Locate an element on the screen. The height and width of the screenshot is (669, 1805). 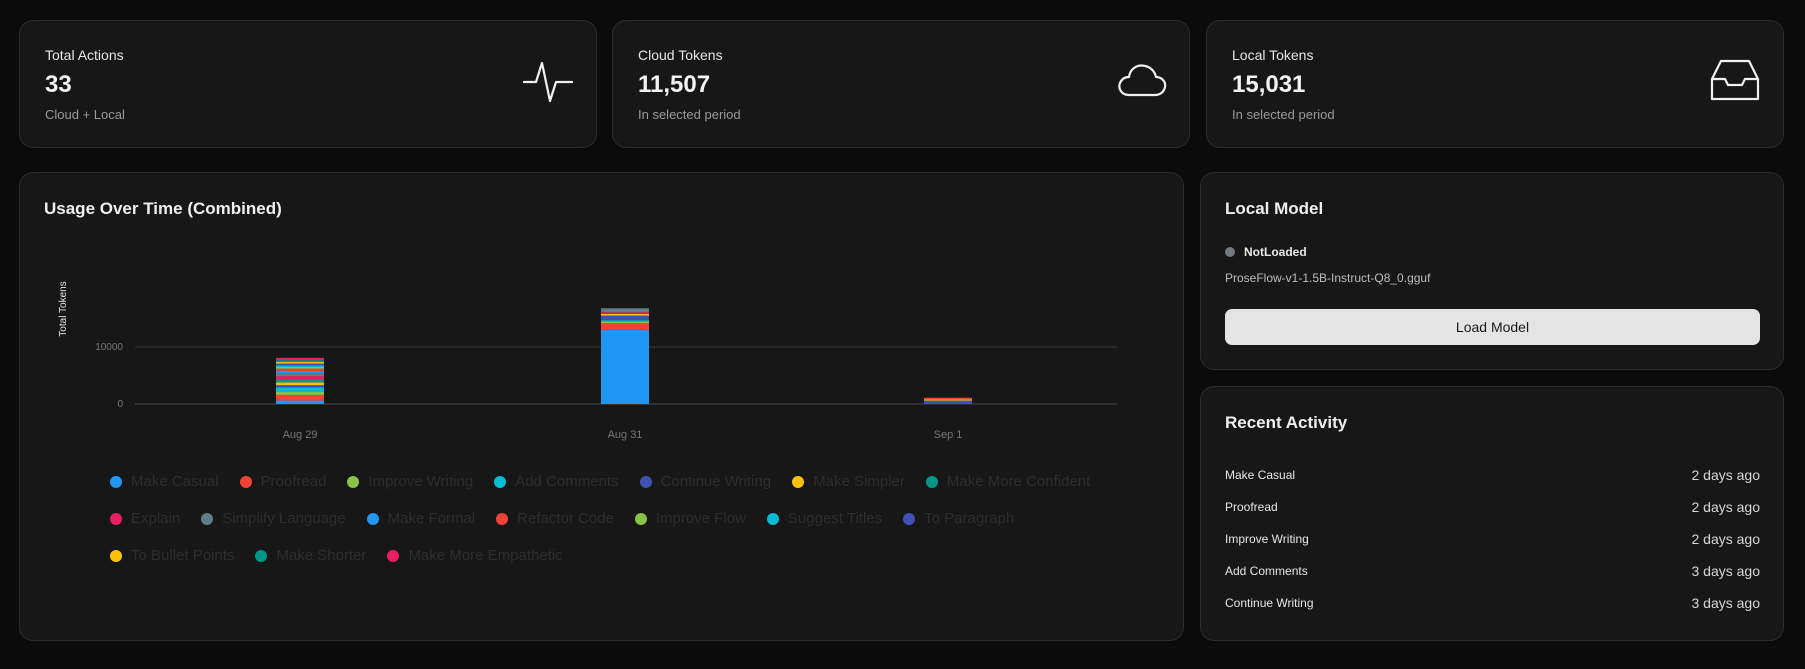
legend-label: To Bullet Points is located at coordinates (183, 555).